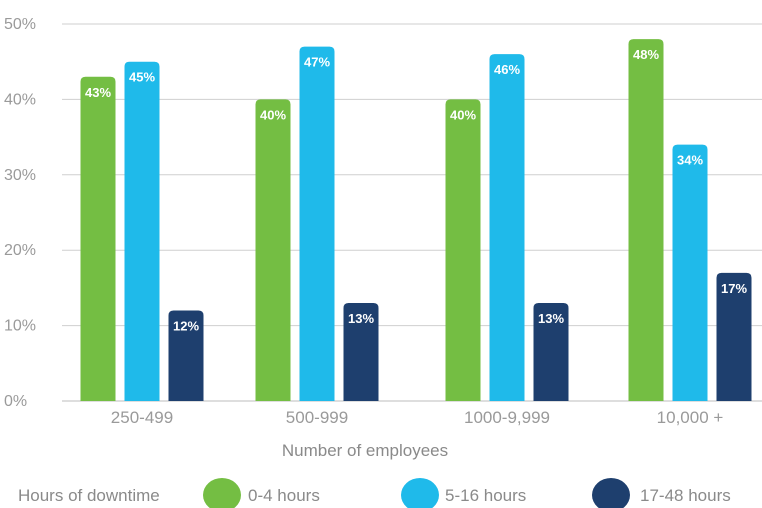  Describe the element at coordinates (284, 495) in the screenshot. I see `legend-label: 0-4 hours` at that location.